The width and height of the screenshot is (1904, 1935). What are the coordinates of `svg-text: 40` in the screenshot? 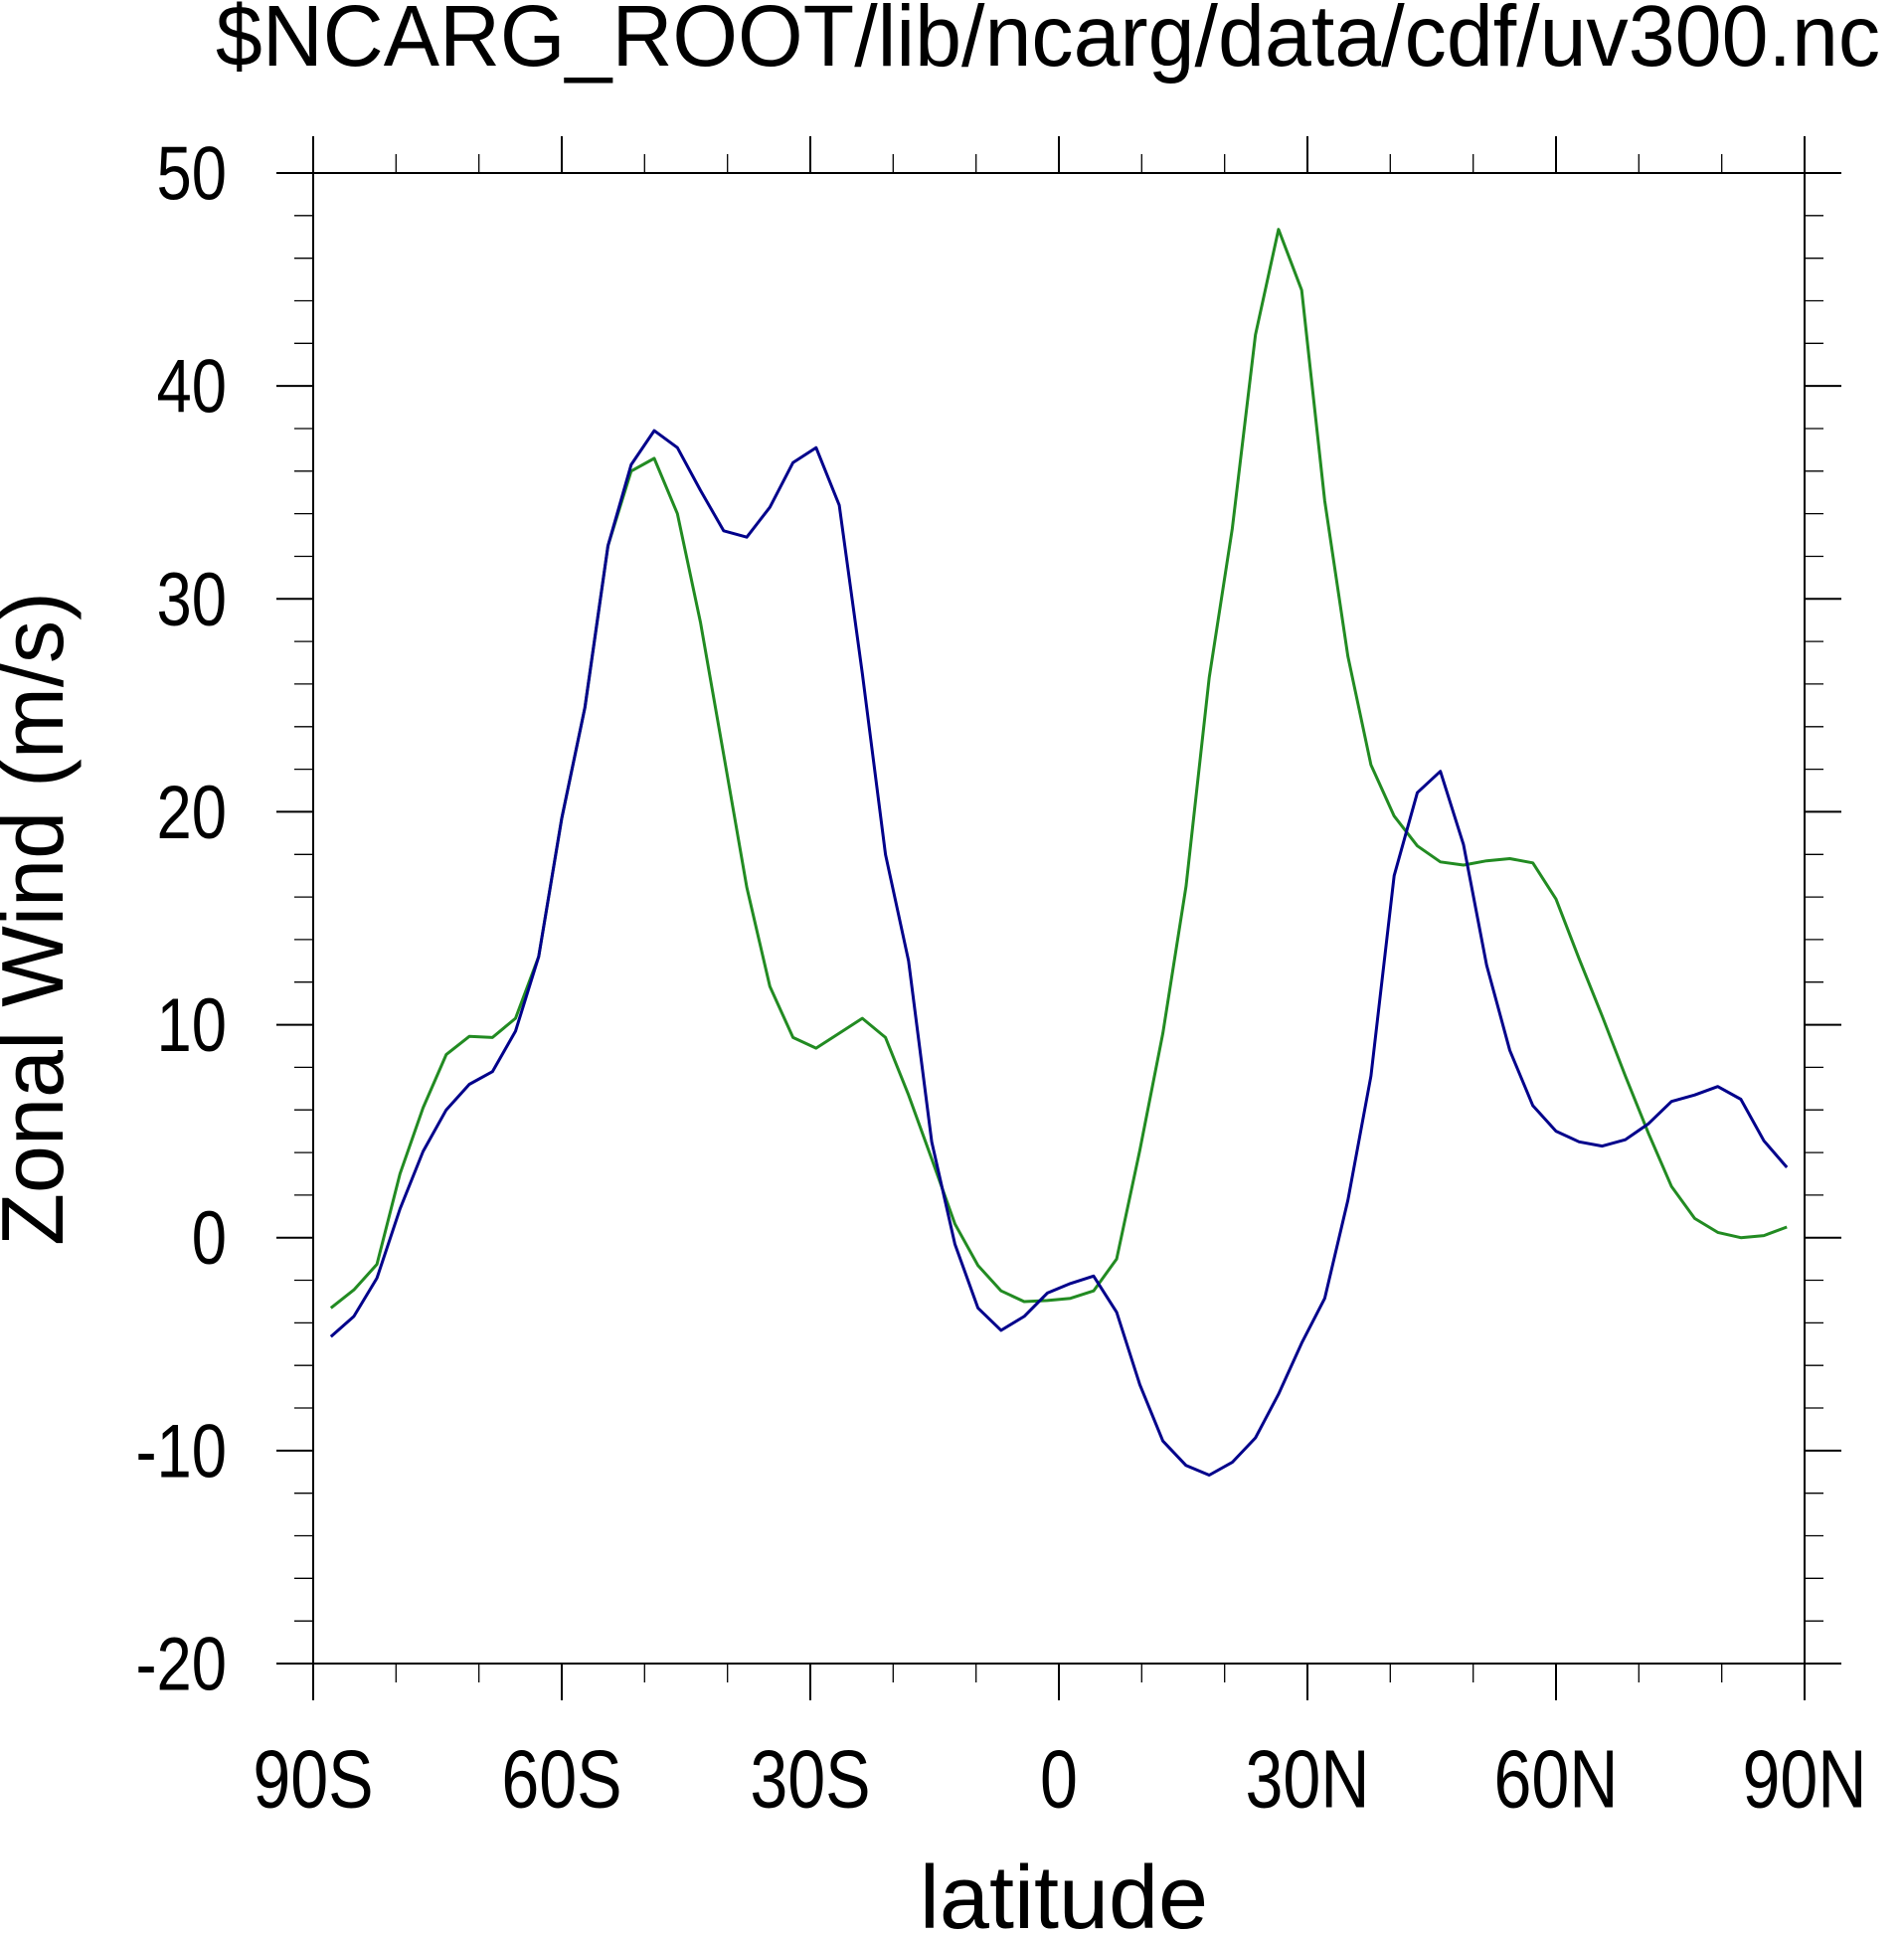 It's located at (192, 387).